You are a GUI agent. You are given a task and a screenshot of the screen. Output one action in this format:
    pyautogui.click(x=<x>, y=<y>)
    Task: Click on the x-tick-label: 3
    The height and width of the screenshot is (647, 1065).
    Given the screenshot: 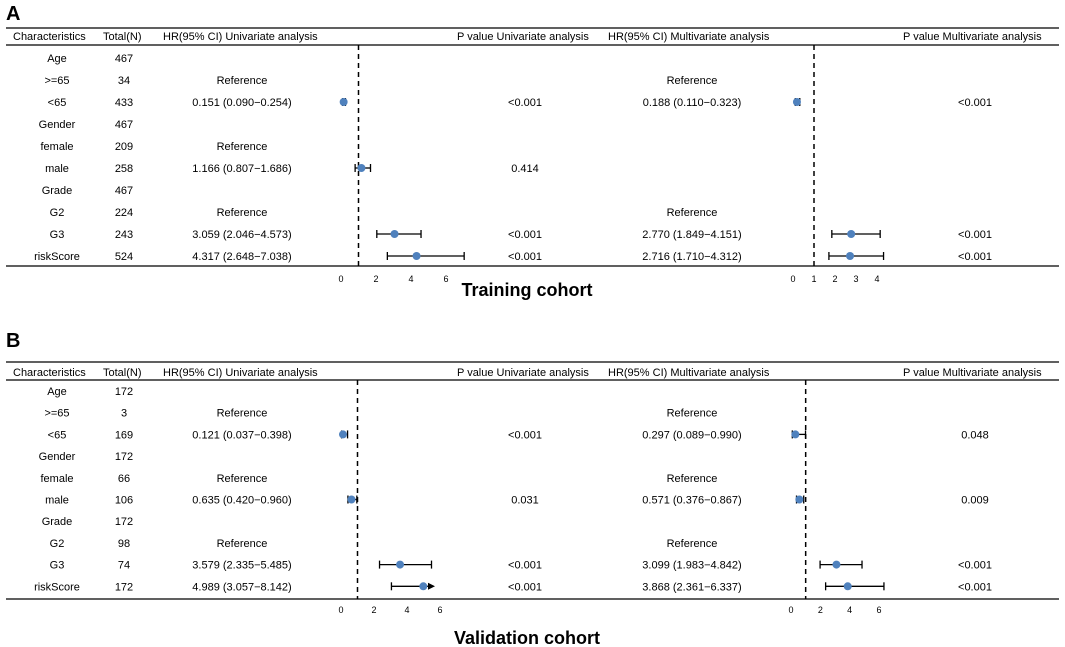 What is the action you would take?
    pyautogui.click(x=855, y=279)
    